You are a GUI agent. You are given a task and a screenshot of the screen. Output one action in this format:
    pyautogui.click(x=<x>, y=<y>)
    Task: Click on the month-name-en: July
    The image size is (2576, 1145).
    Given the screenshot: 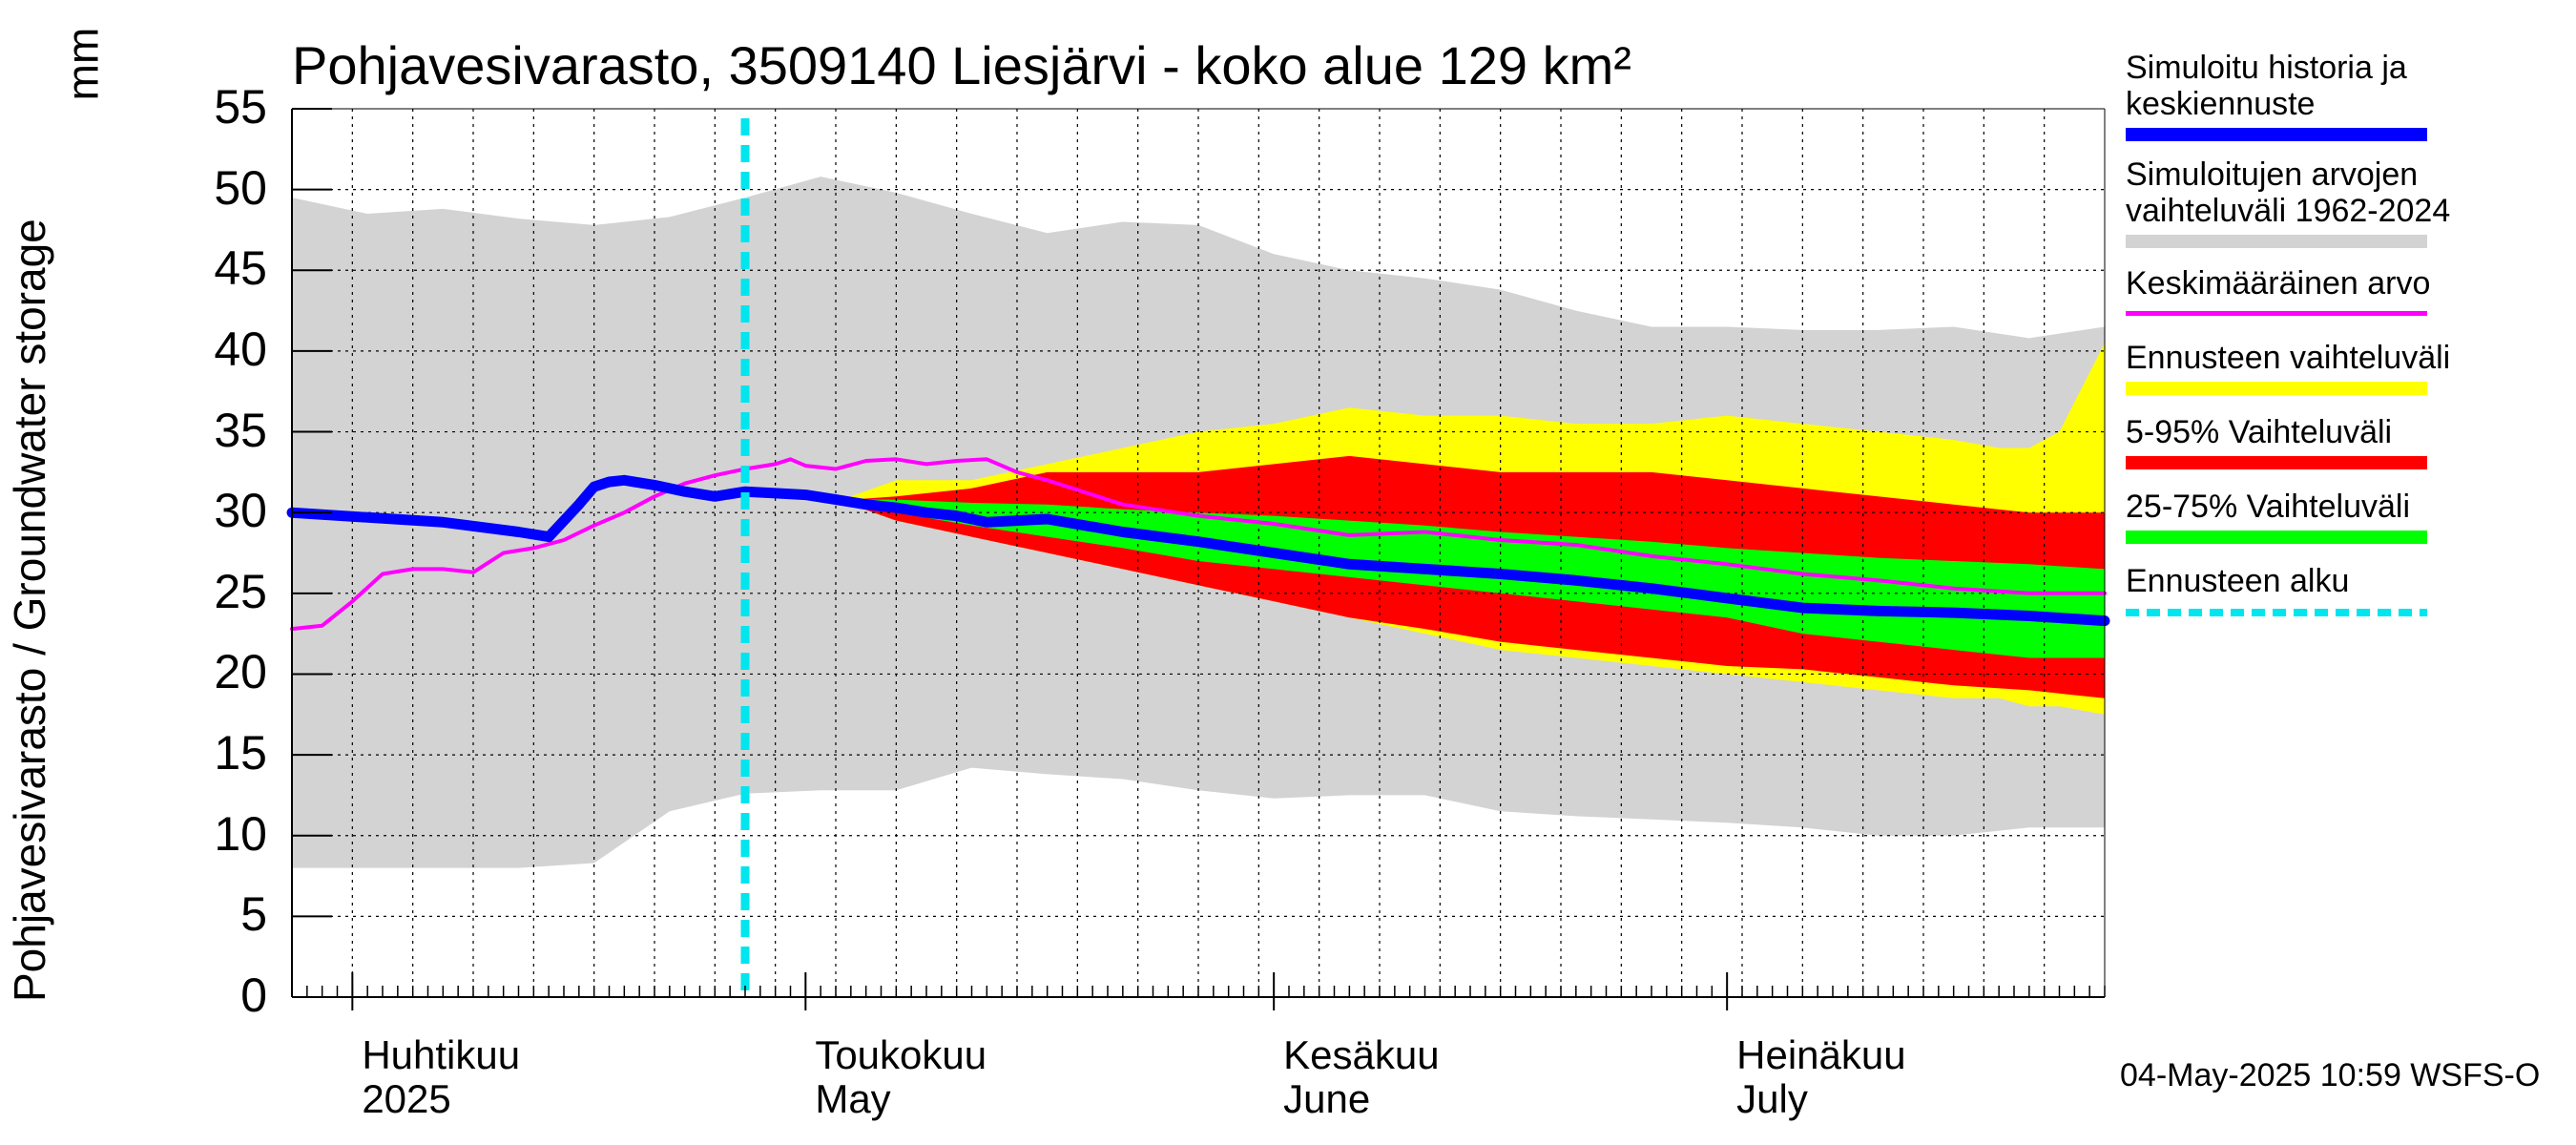 What is the action you would take?
    pyautogui.click(x=1772, y=1099)
    